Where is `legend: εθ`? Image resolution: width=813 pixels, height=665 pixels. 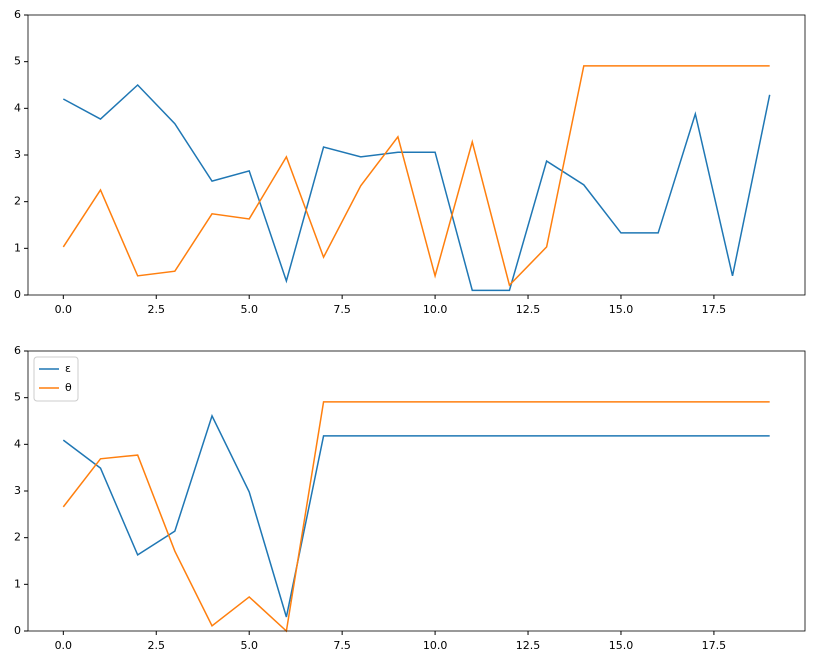
legend: εθ is located at coordinates (56, 379).